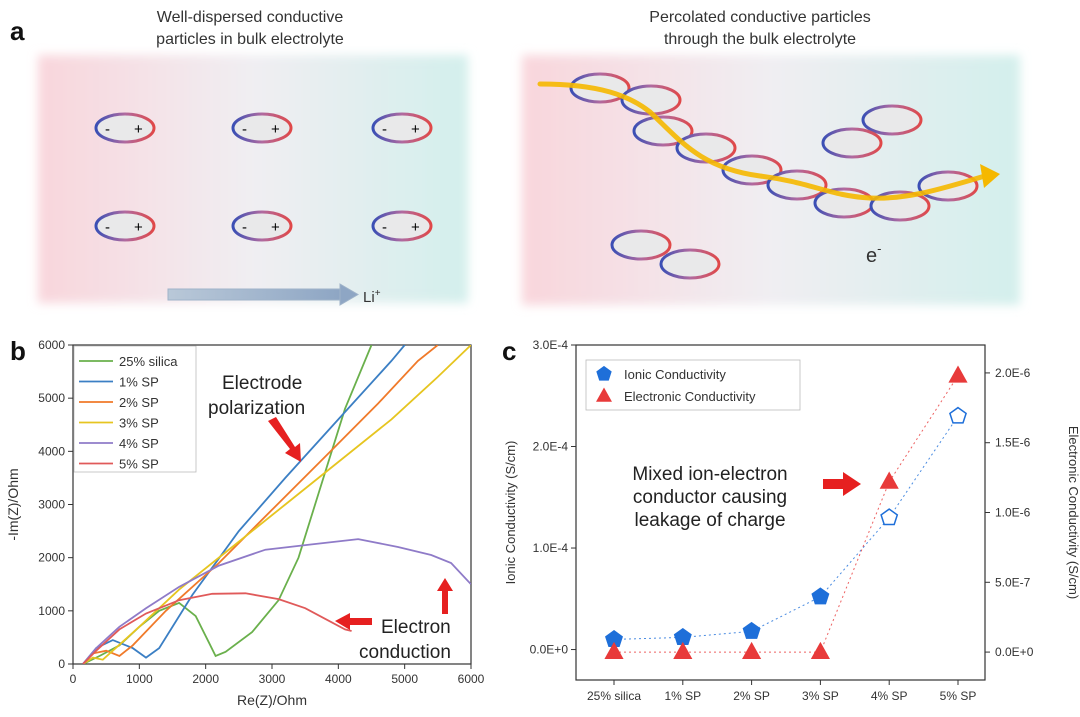  Describe the element at coordinates (17, 31) in the screenshot. I see `panel-a-letter: a` at that location.